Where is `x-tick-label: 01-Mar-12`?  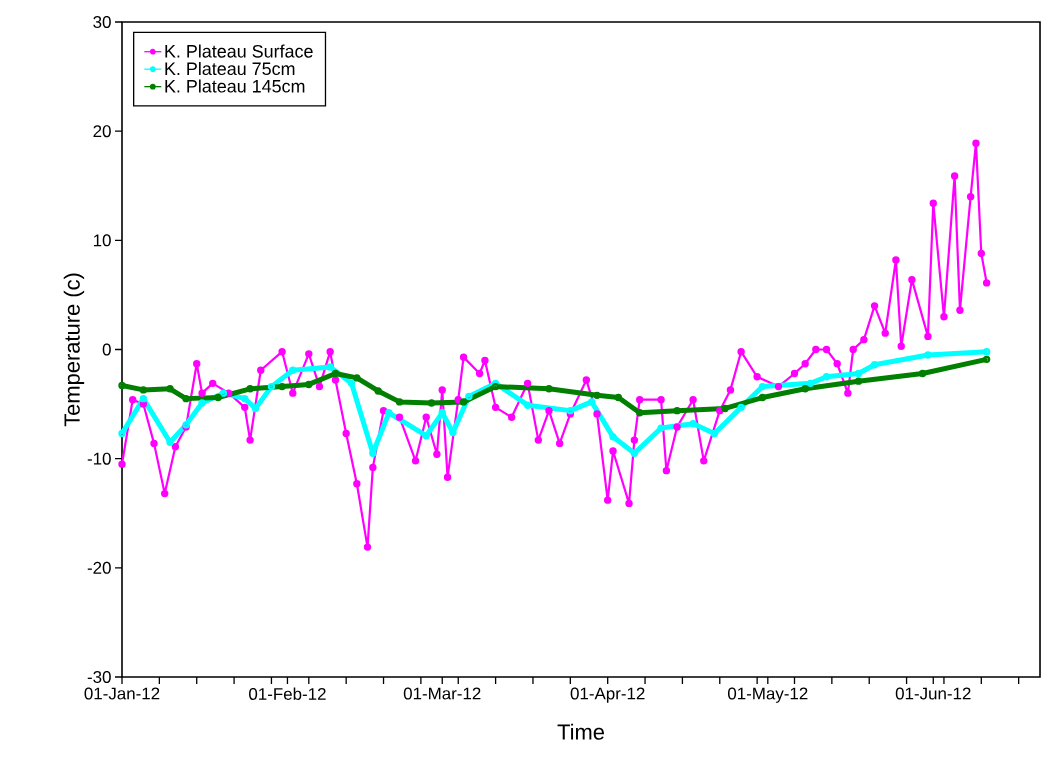 x-tick-label: 01-Mar-12 is located at coordinates (442, 693).